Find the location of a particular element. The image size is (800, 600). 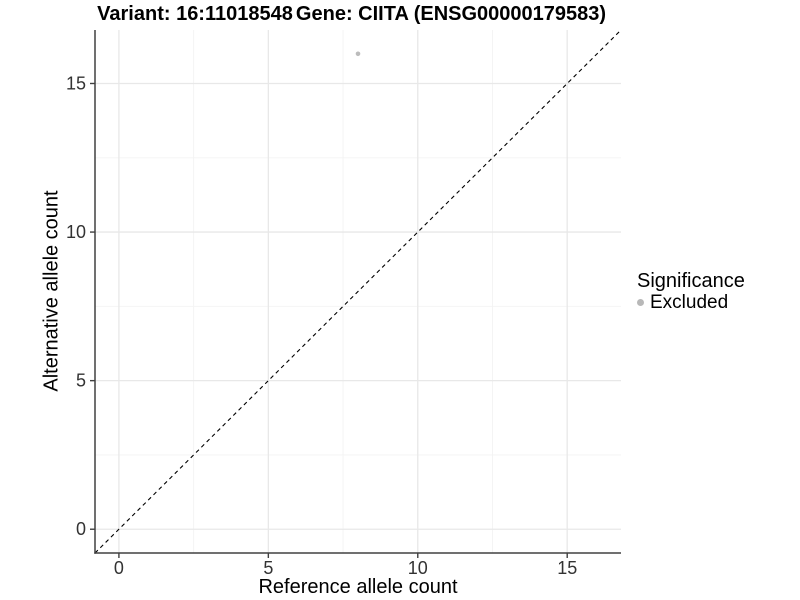

legend-point-icon is located at coordinates (640, 302).